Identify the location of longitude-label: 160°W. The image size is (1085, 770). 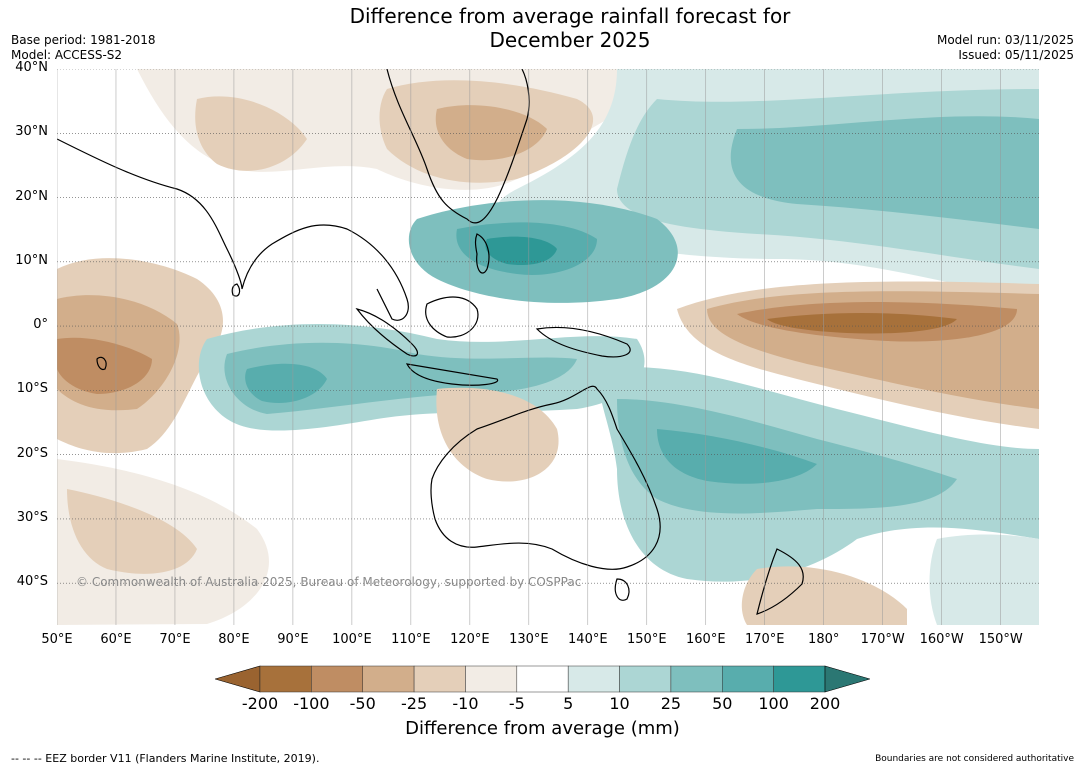
(941, 639).